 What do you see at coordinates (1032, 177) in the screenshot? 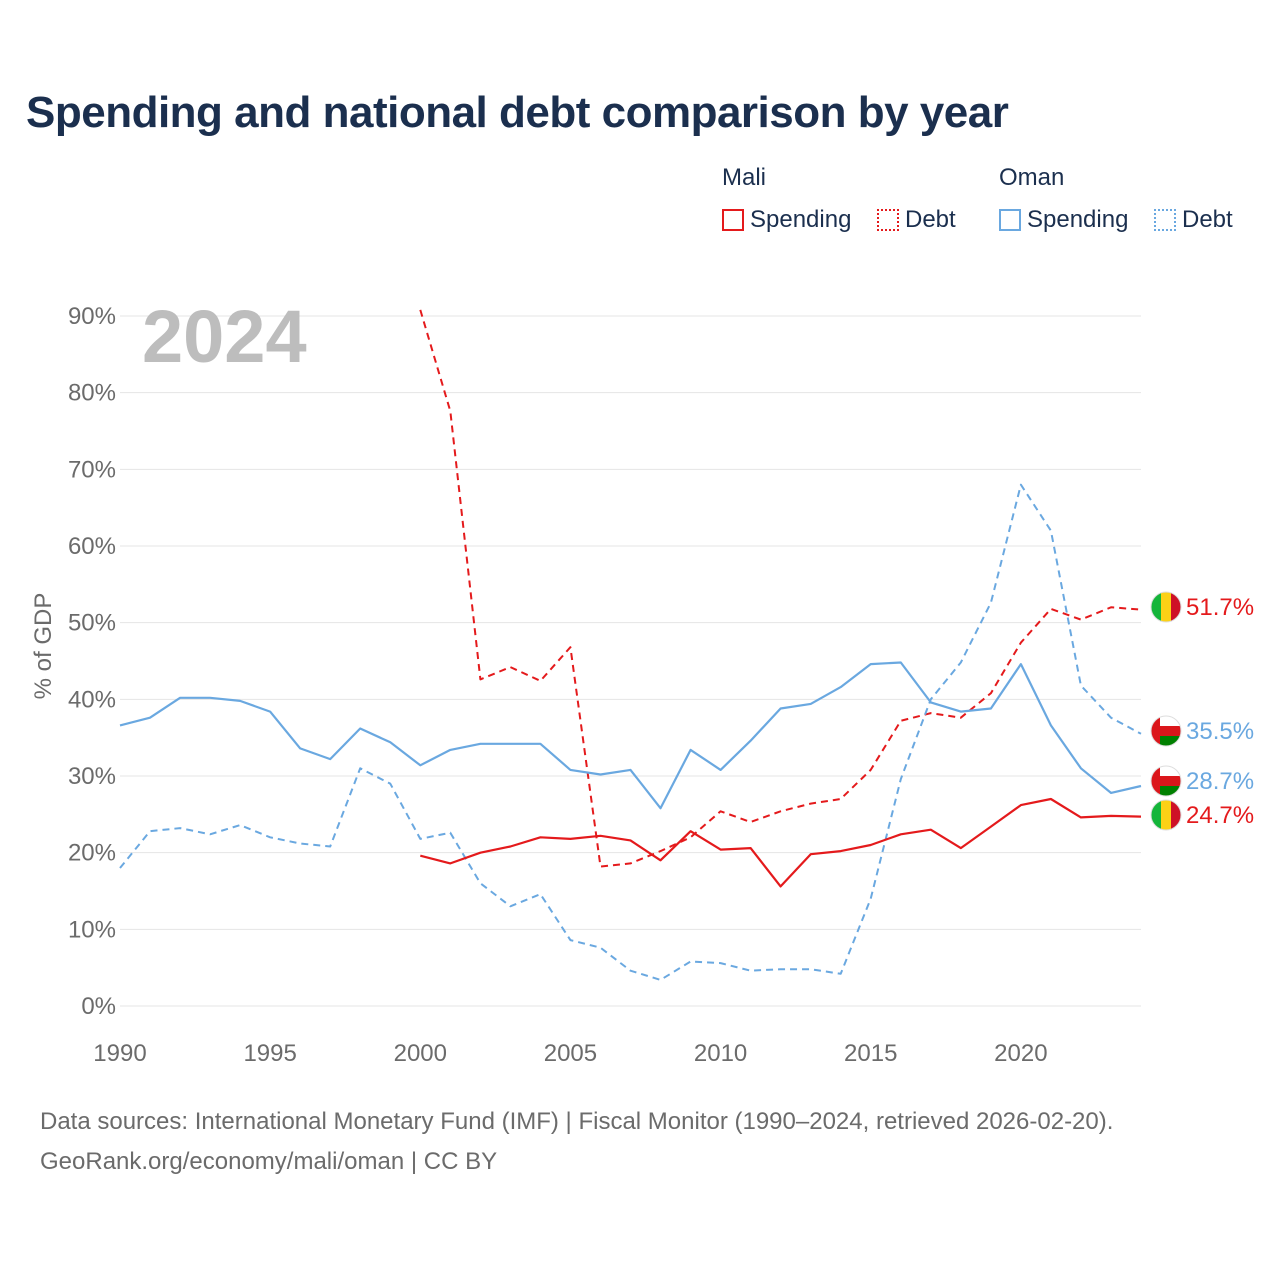
I see `legend-group-oman: Oman` at bounding box center [1032, 177].